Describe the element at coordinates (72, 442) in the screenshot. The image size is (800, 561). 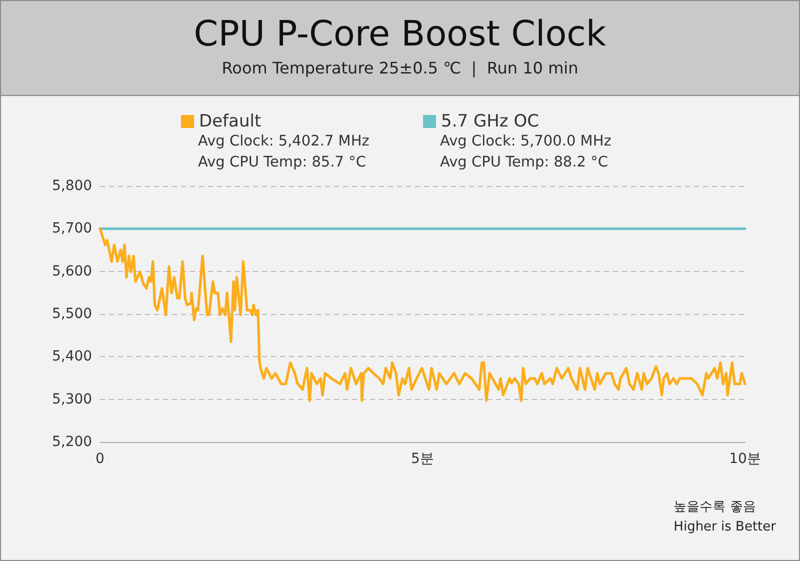
I see `y-tick-label: 5,200` at that location.